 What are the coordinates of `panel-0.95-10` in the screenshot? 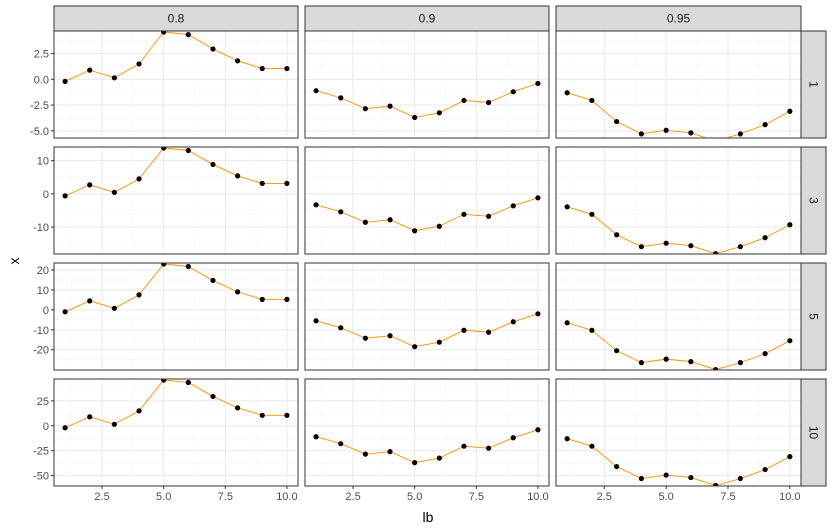 It's located at (678, 432).